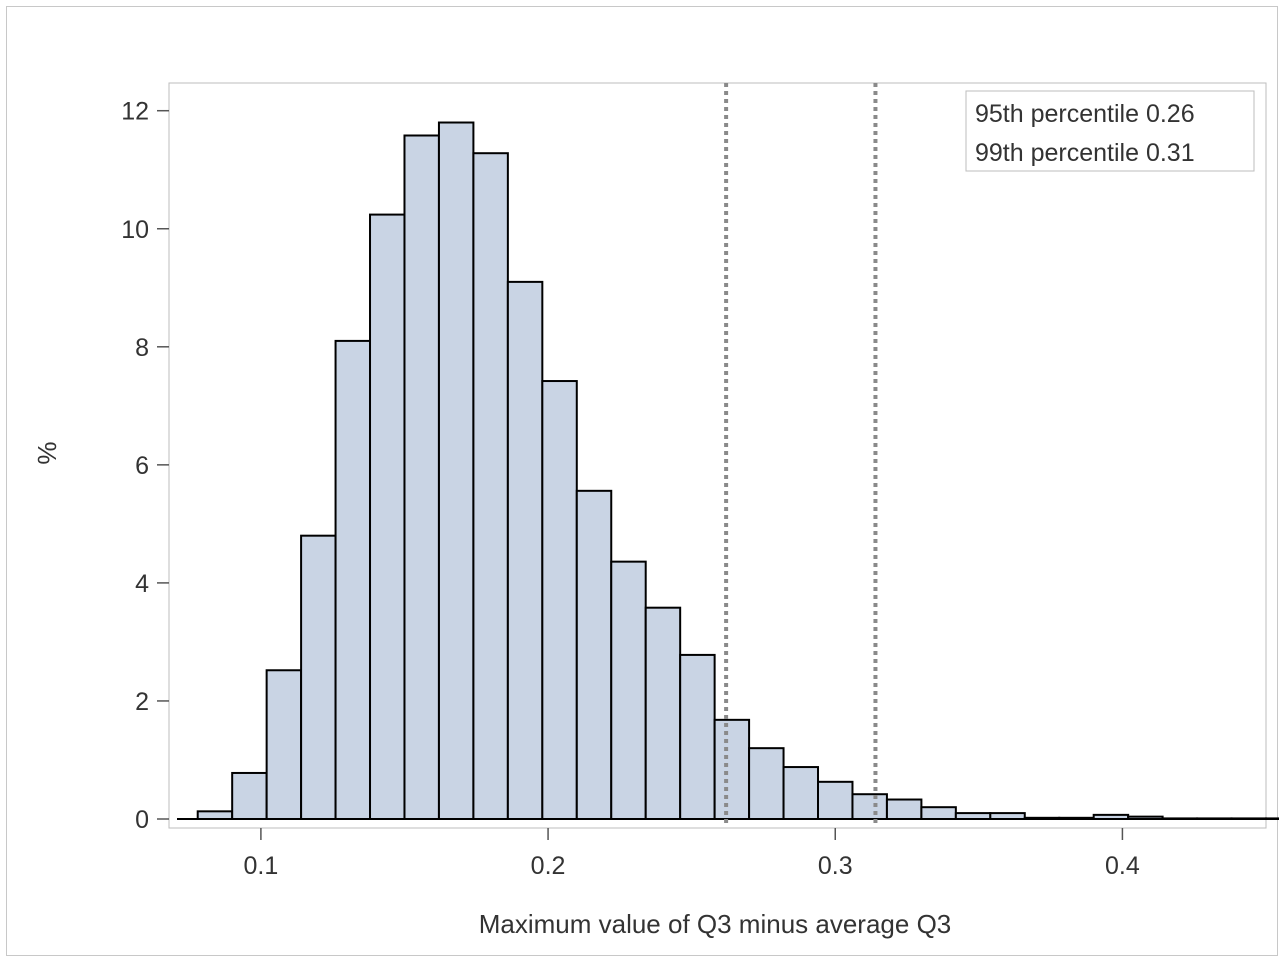 The image size is (1284, 962). I want to click on legend-entry-99th: 99th percentile 0.31, so click(1085, 153).